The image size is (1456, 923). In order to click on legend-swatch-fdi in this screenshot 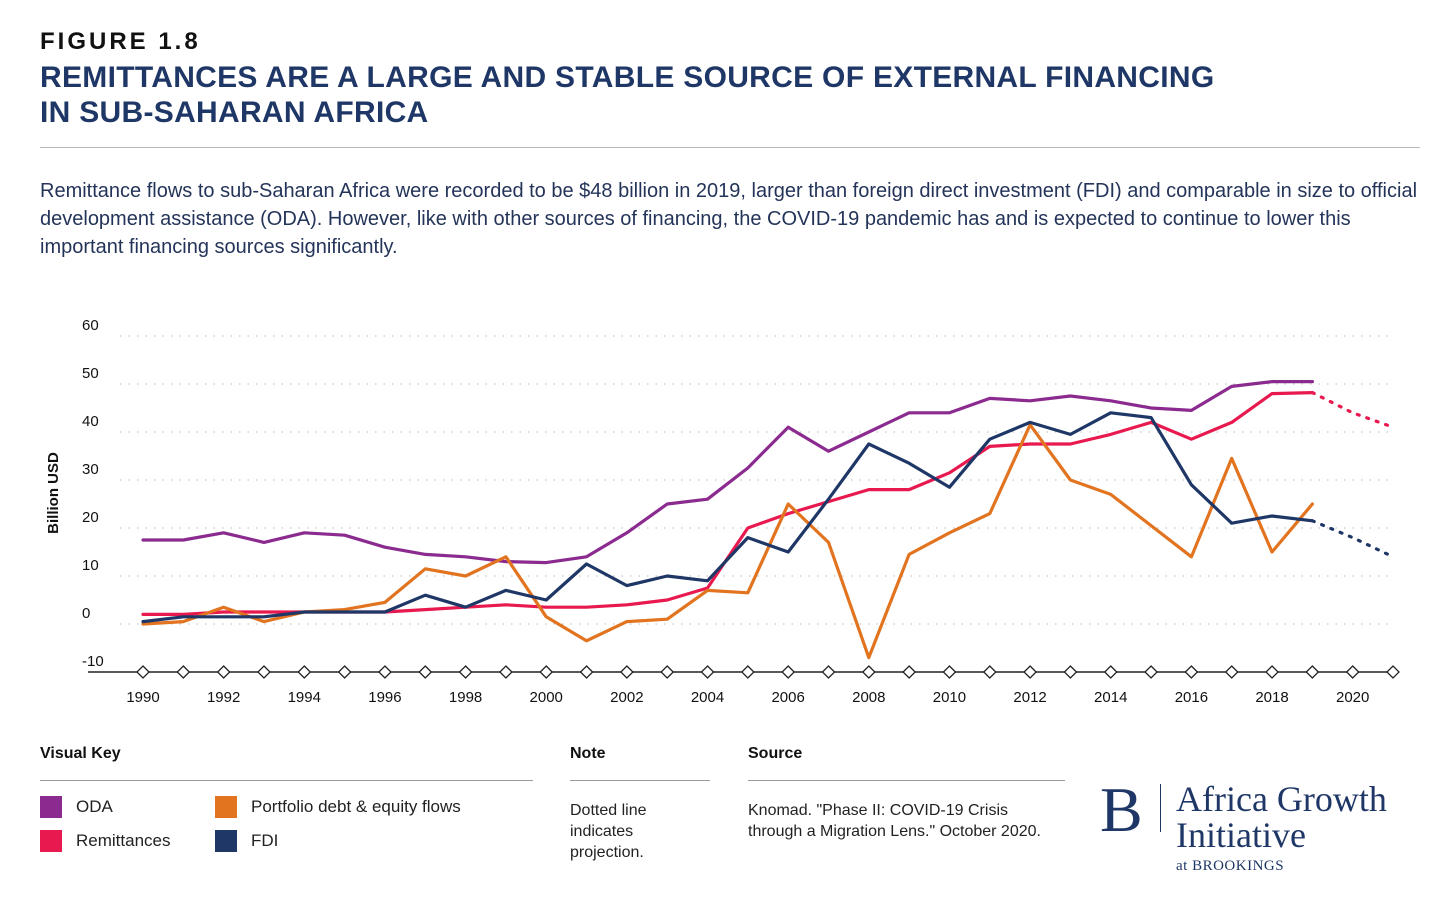, I will do `click(226, 841)`.